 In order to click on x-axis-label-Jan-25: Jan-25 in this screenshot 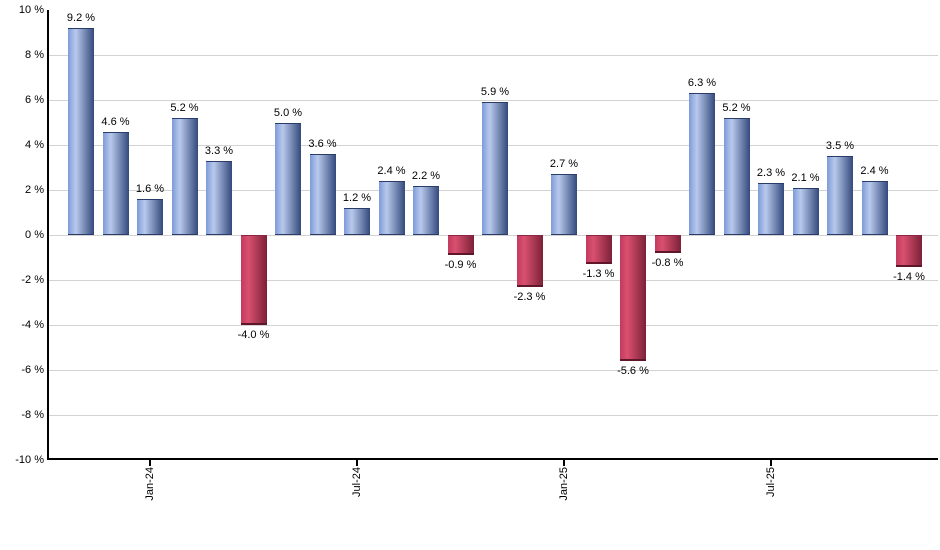, I will do `click(564, 484)`.